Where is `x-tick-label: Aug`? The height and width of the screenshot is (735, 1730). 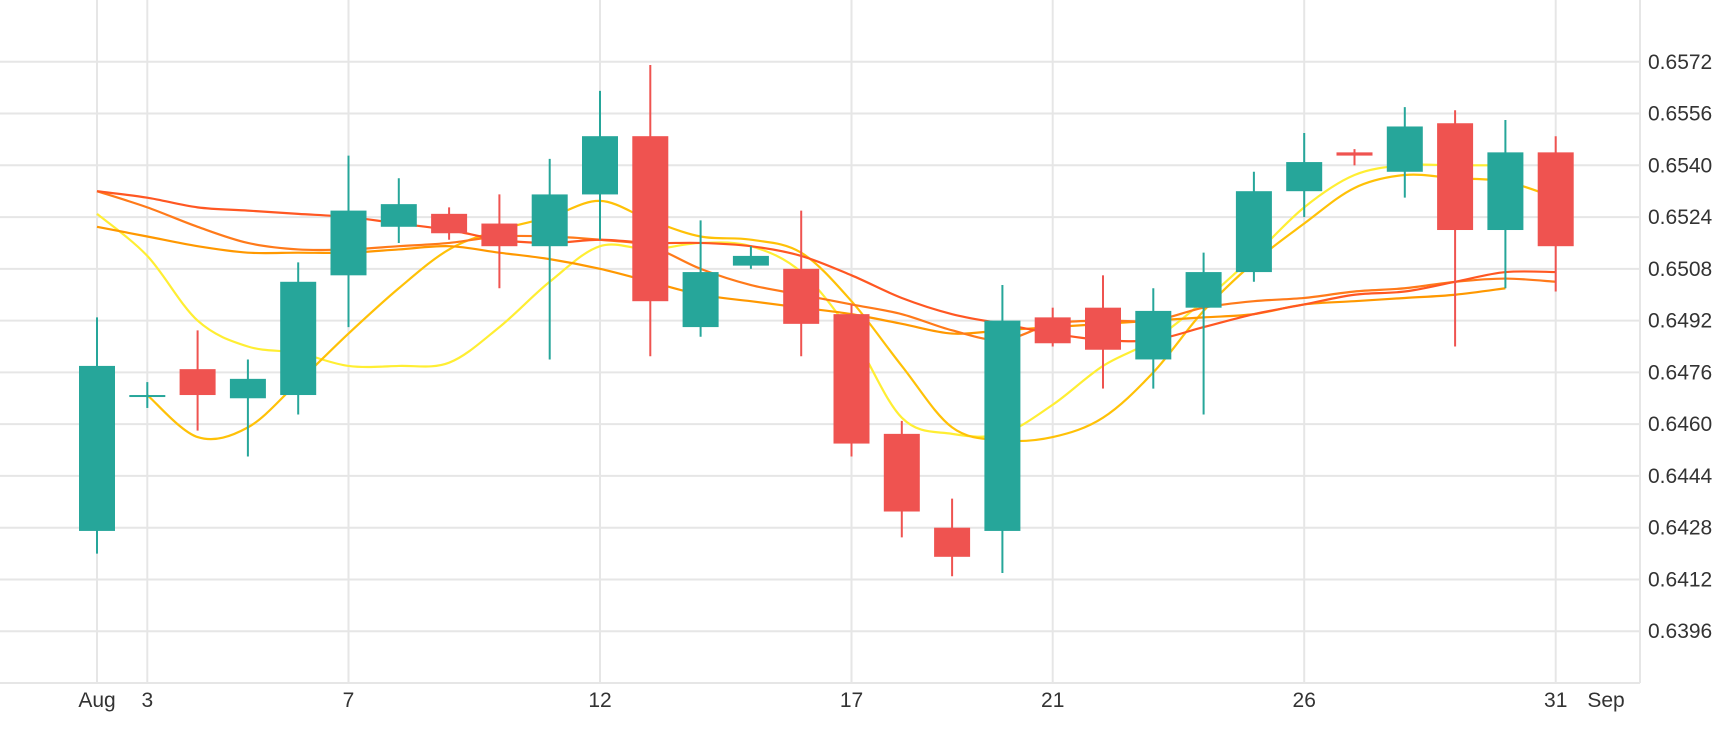
x-tick-label: Aug is located at coordinates (96, 700).